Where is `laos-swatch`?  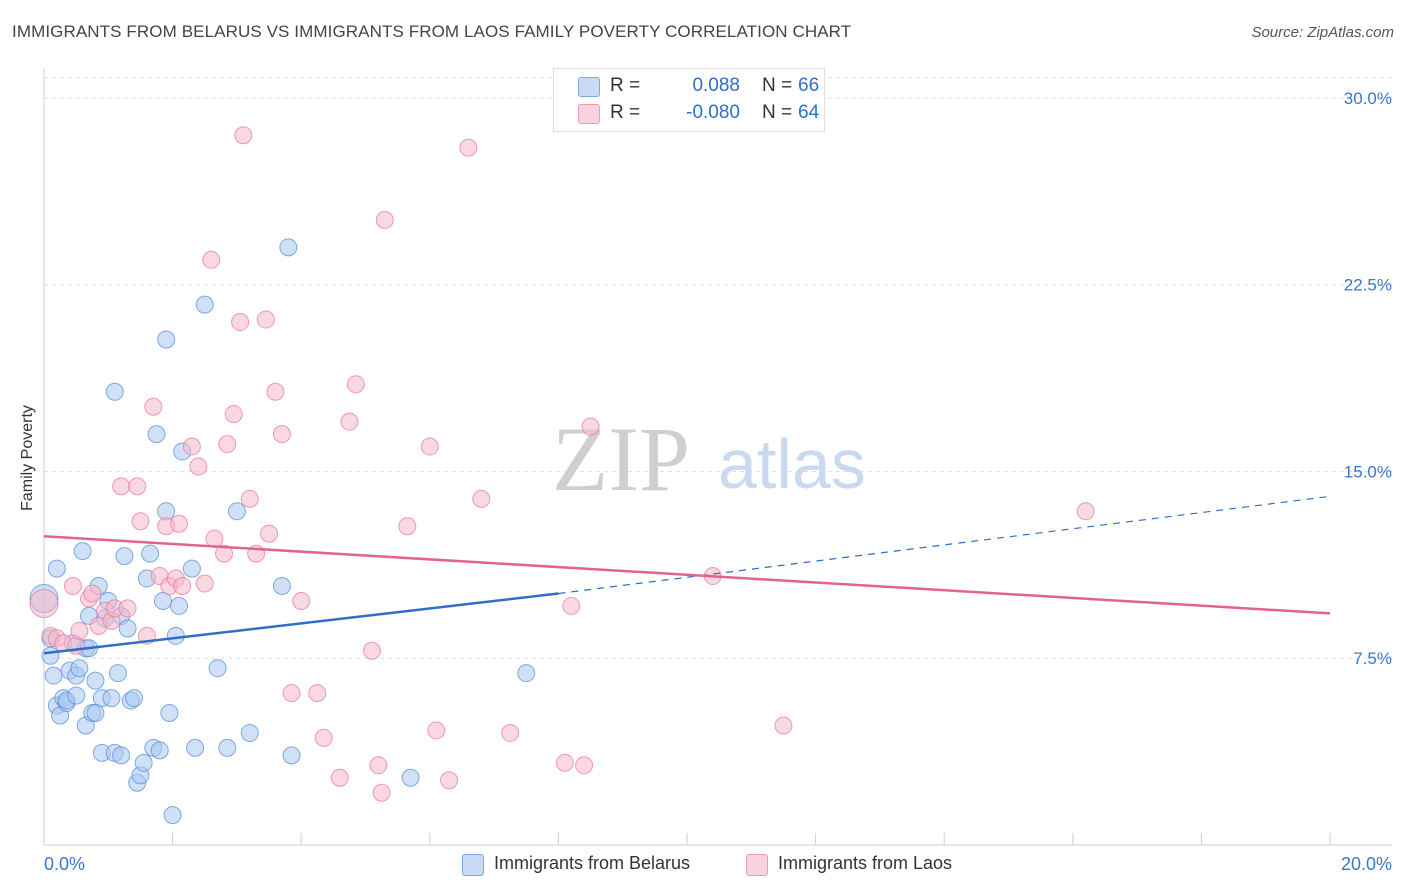 laos-swatch is located at coordinates (589, 114).